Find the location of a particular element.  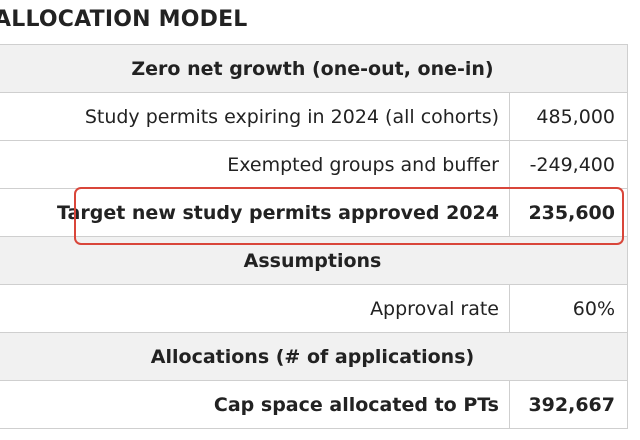

section-header-allocations: Allocations (# of applications) is located at coordinates (314, 357).